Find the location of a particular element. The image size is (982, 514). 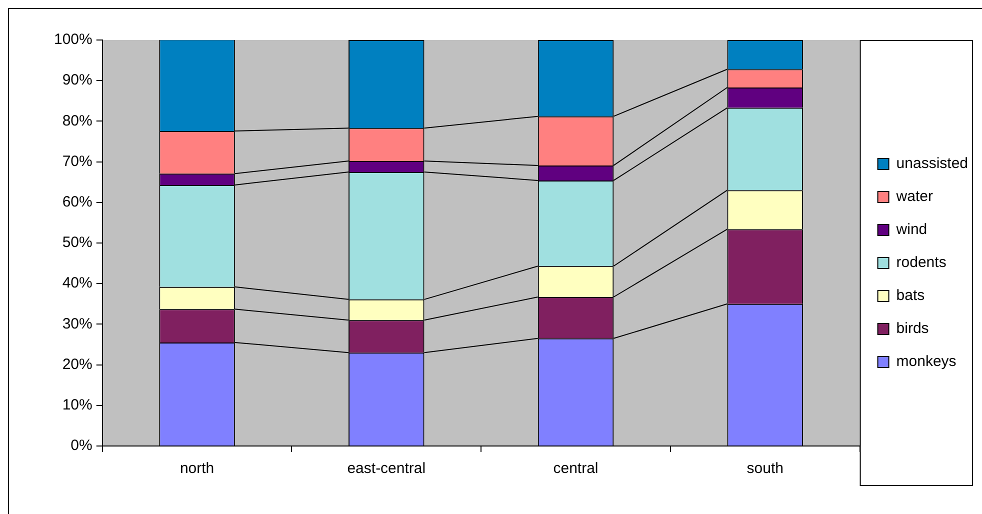

y-tick-label: 80% is located at coordinates (77, 121).